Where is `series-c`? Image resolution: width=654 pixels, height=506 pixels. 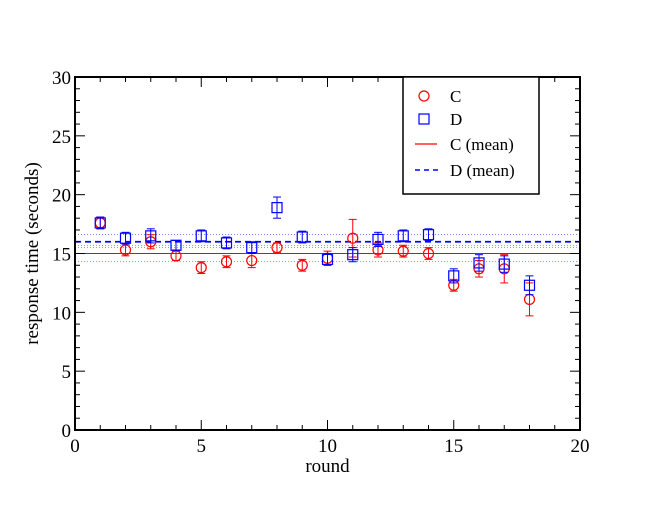 series-c is located at coordinates (315, 266).